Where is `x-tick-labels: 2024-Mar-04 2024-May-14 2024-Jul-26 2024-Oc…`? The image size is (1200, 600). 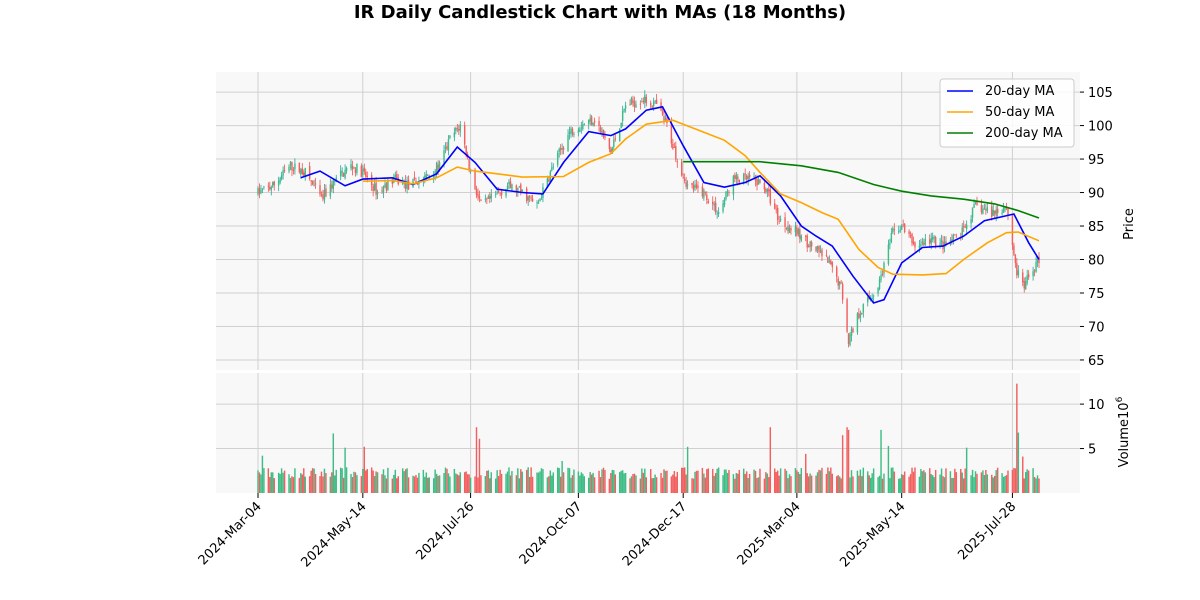 x-tick-labels: 2024-Mar-04 2024-May-14 2024-Jul-26 2024-Oc… is located at coordinates (607, 531).